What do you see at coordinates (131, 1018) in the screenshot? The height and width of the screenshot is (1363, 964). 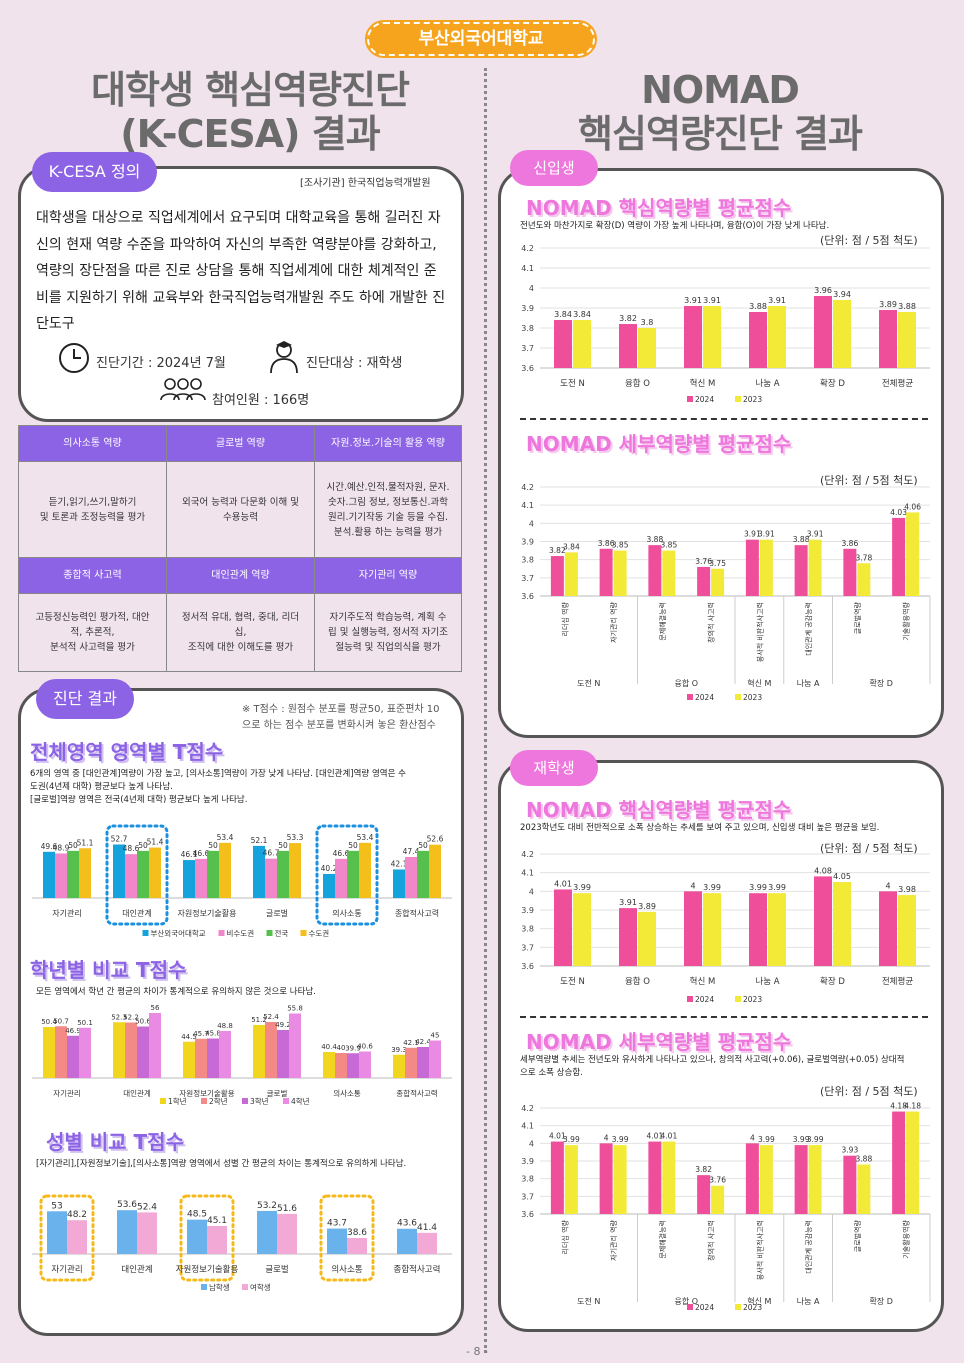 I see `data-label: 52.2` at bounding box center [131, 1018].